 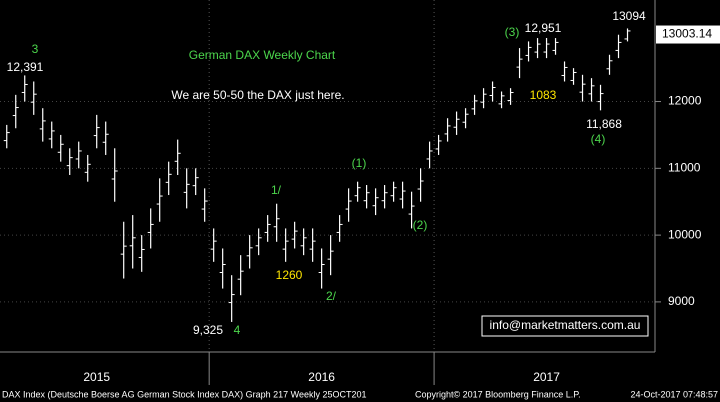 What do you see at coordinates (684, 167) in the screenshot?
I see `y-tick-label: 11000` at bounding box center [684, 167].